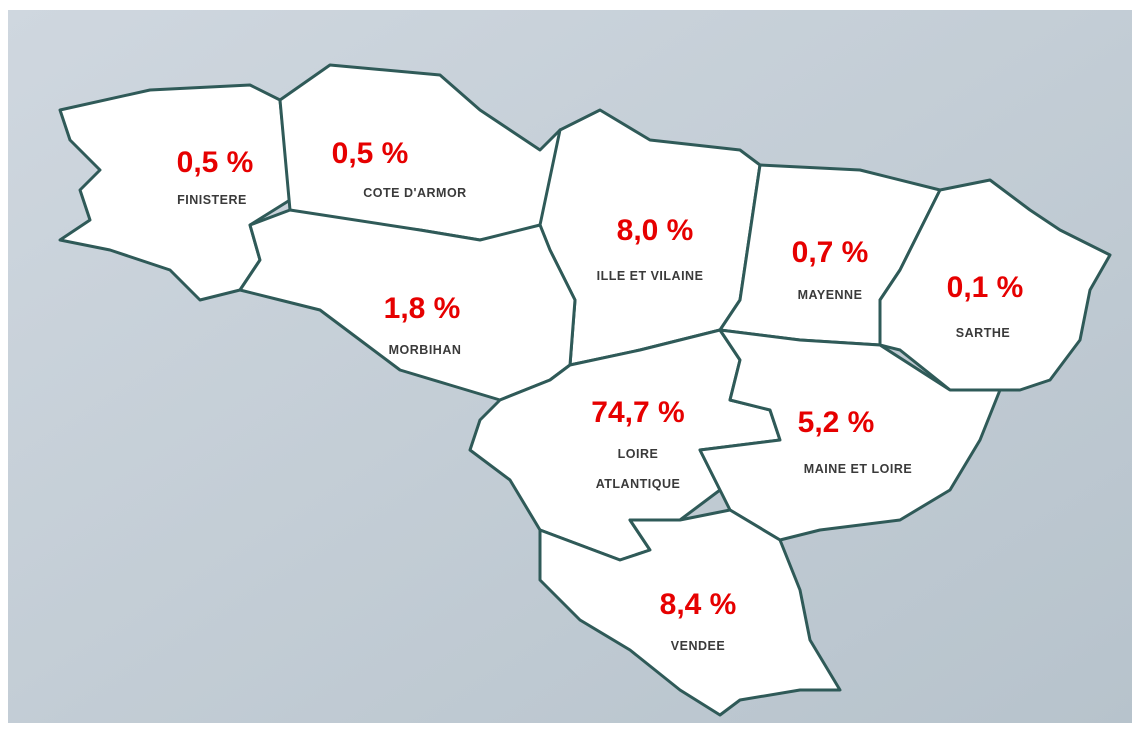  I want to click on region-share: 1,8 %, so click(422, 308).